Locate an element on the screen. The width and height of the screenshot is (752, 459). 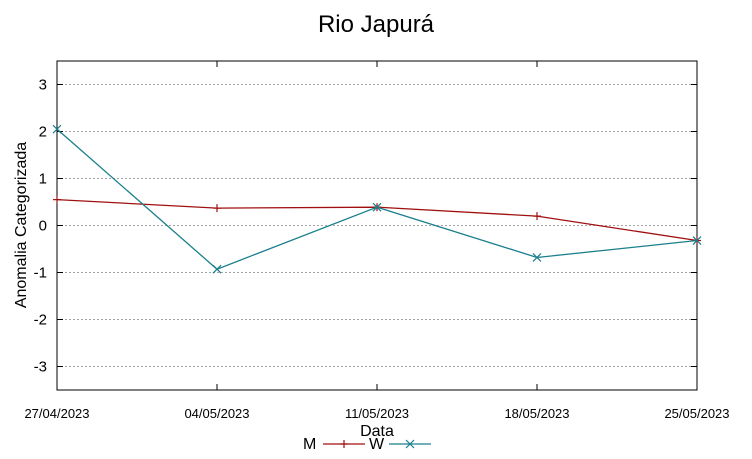
y-axis-label: Anomalia Categorizada is located at coordinates (21, 225).